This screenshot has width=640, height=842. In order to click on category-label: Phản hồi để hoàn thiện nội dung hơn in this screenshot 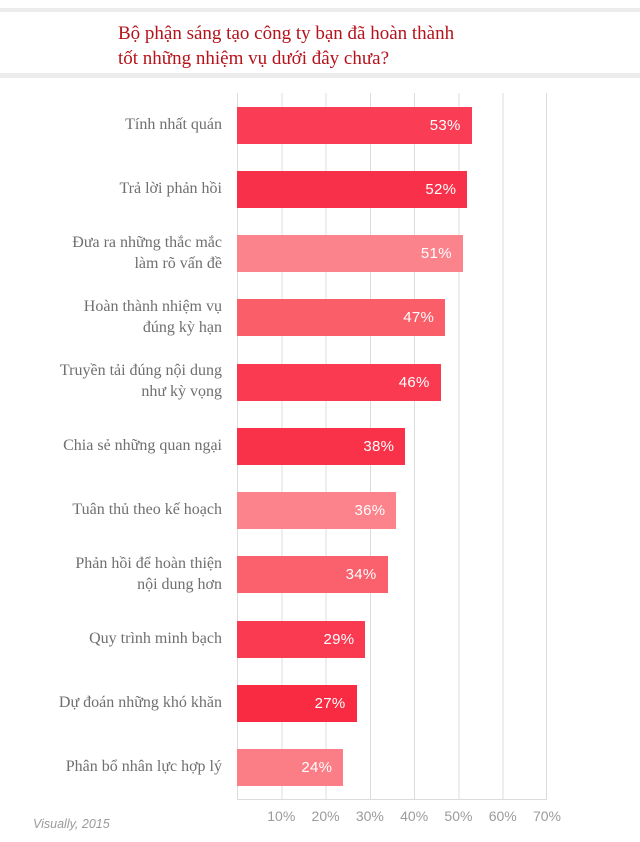, I will do `click(148, 574)`.